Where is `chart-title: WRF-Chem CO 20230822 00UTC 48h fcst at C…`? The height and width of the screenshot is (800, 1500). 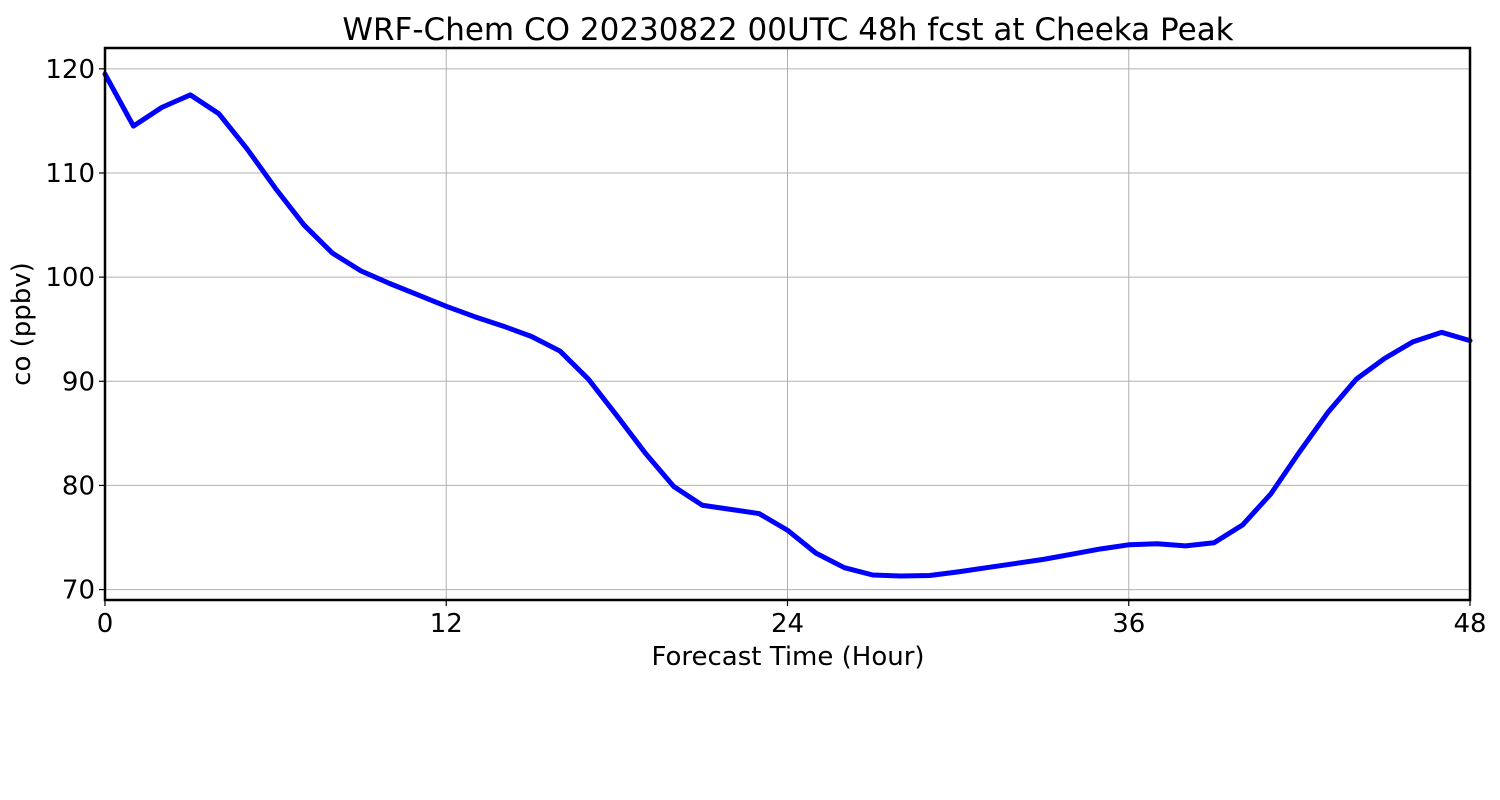 chart-title: WRF-Chem CO 20230822 00UTC 48h fcst at C… is located at coordinates (787, 30).